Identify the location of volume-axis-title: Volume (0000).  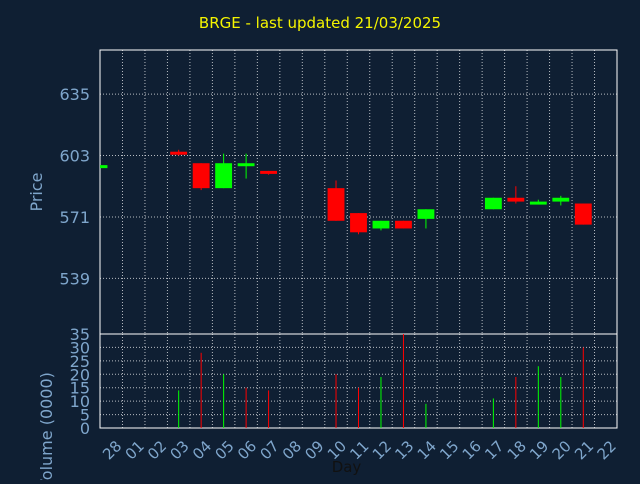
(46, 426).